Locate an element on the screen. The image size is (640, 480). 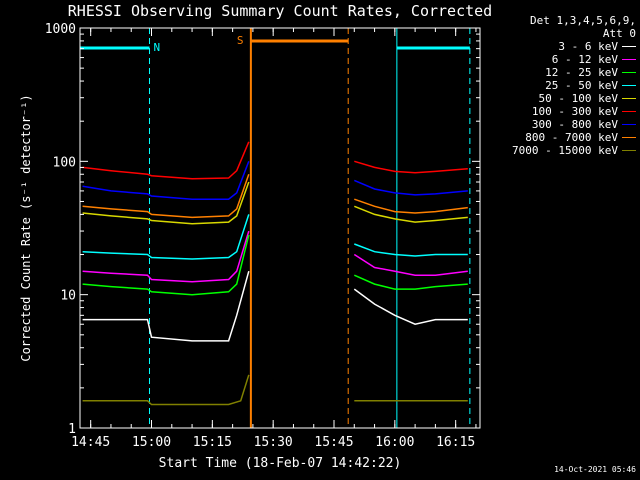
x-tick-label: 16:15 is located at coordinates (455, 442).